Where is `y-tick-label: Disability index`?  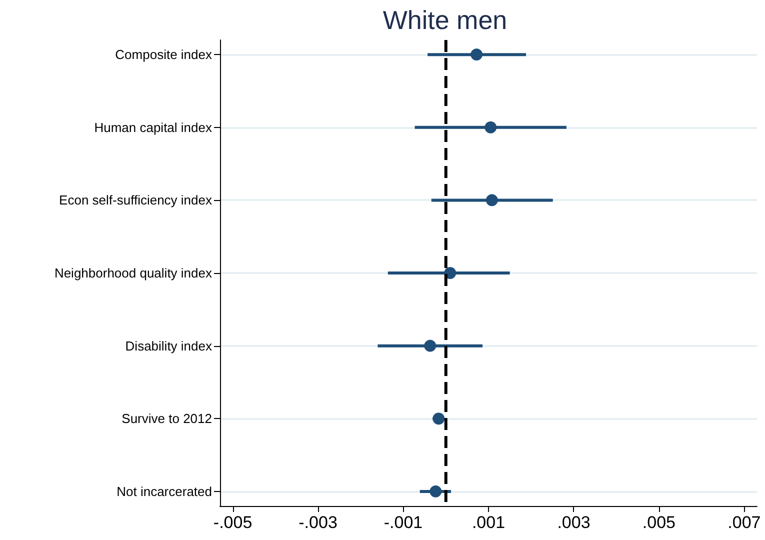
y-tick-label: Disability index is located at coordinates (168, 346).